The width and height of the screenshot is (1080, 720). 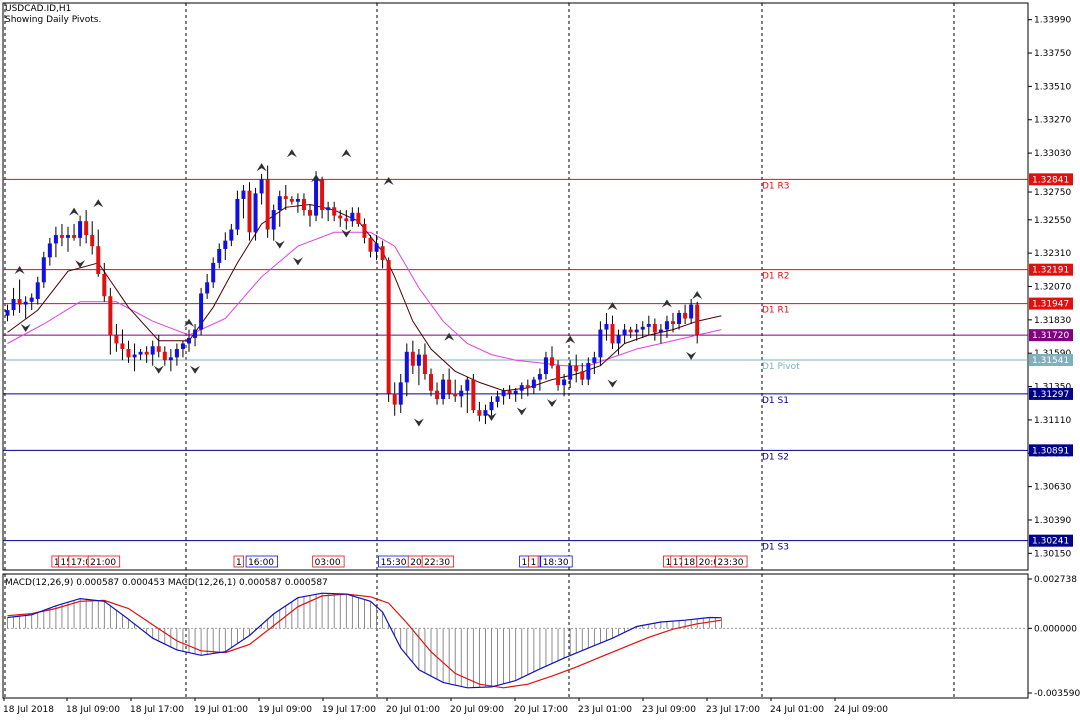 What do you see at coordinates (349, 710) in the screenshot?
I see `x-tick-label-5: 19 Jul 17:00` at bounding box center [349, 710].